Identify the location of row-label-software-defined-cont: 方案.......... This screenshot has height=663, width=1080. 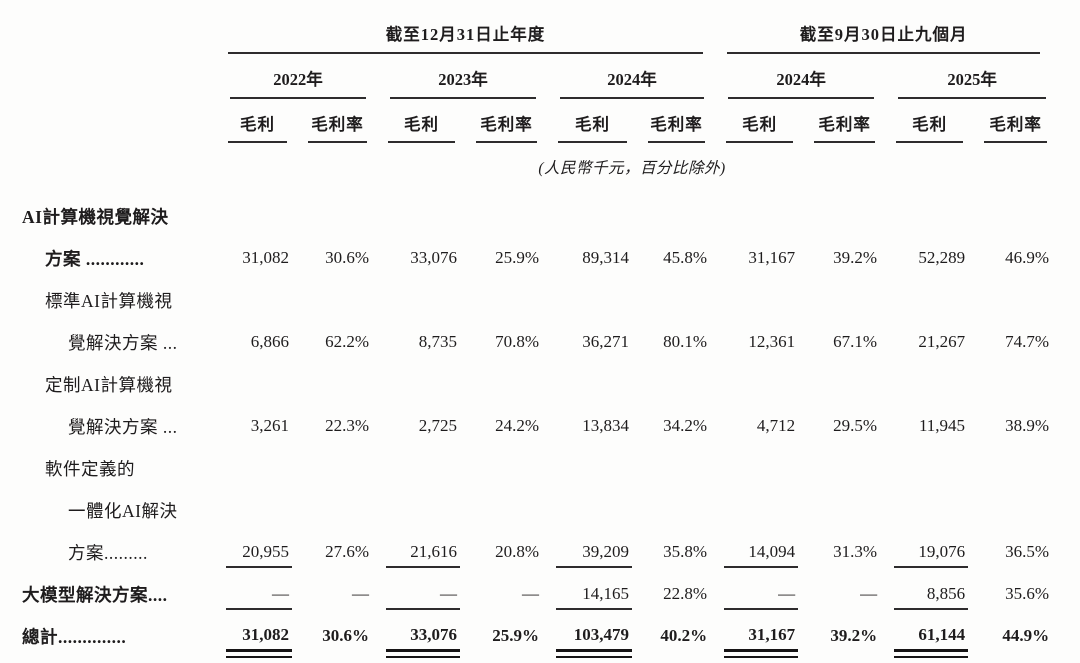
(108, 553).